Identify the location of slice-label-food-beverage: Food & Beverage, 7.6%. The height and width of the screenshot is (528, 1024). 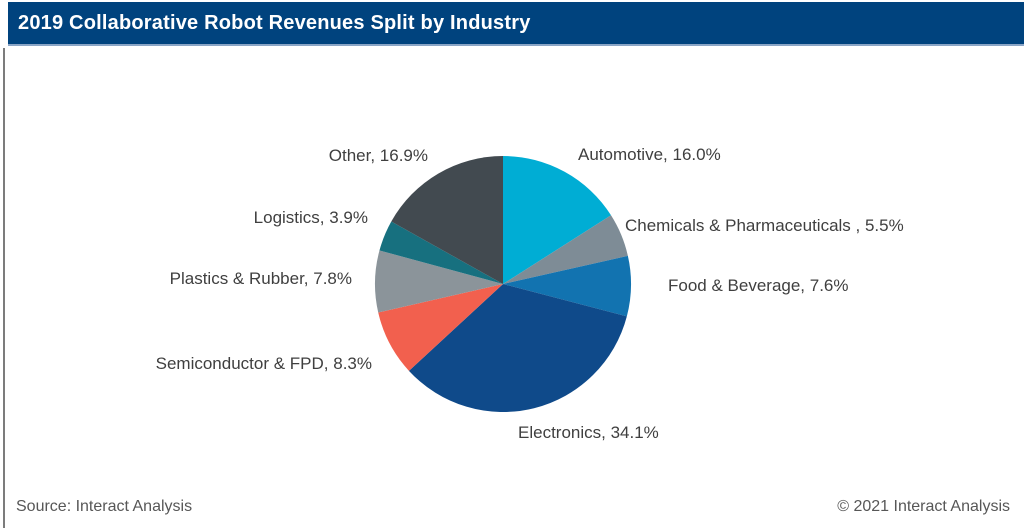
(758, 285).